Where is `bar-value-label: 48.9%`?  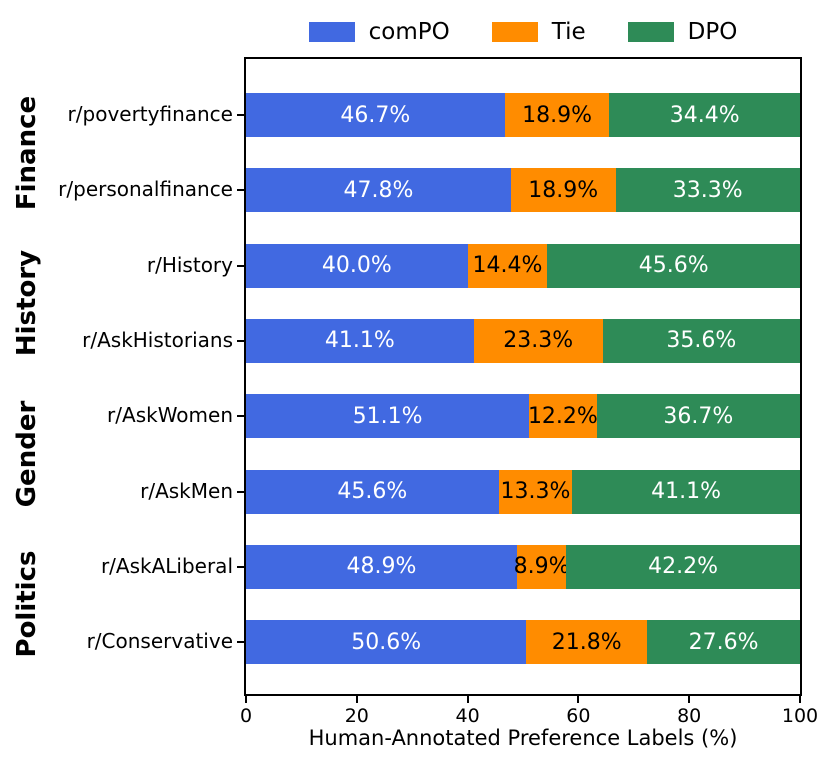 bar-value-label: 48.9% is located at coordinates (381, 567).